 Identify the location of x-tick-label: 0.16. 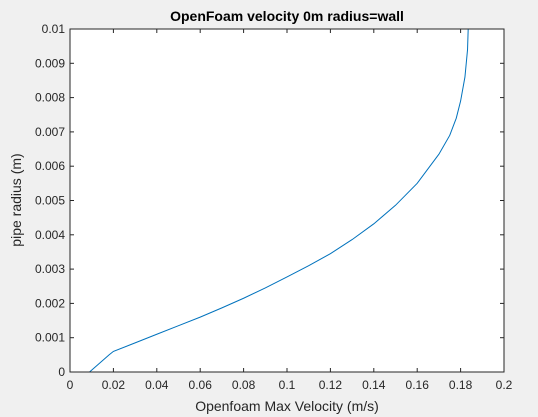
(418, 385).